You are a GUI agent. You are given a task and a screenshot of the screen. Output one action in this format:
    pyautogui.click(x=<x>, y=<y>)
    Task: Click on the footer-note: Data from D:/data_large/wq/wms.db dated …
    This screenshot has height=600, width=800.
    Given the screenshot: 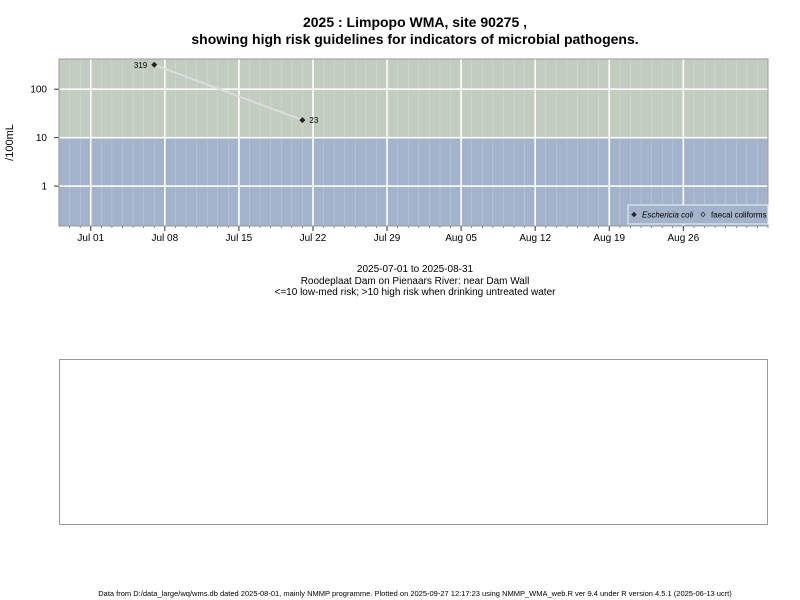 What is the action you would take?
    pyautogui.click(x=415, y=593)
    